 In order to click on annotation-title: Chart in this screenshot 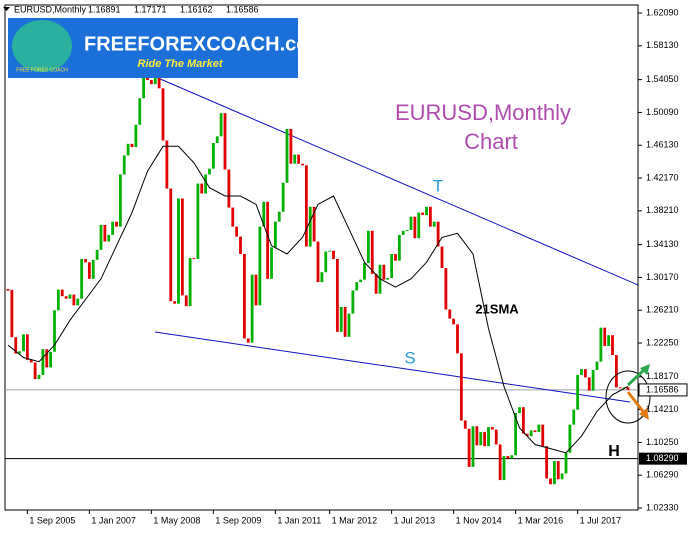, I will do `click(491, 141)`.